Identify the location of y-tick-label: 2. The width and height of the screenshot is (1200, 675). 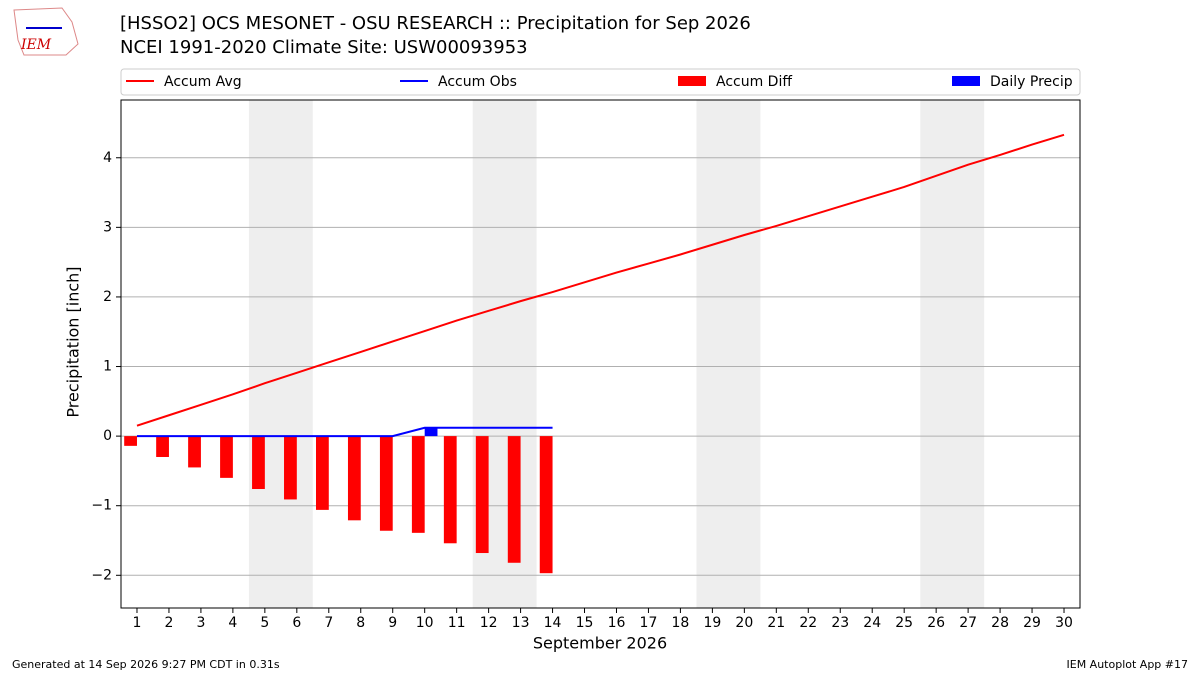
(107, 297).